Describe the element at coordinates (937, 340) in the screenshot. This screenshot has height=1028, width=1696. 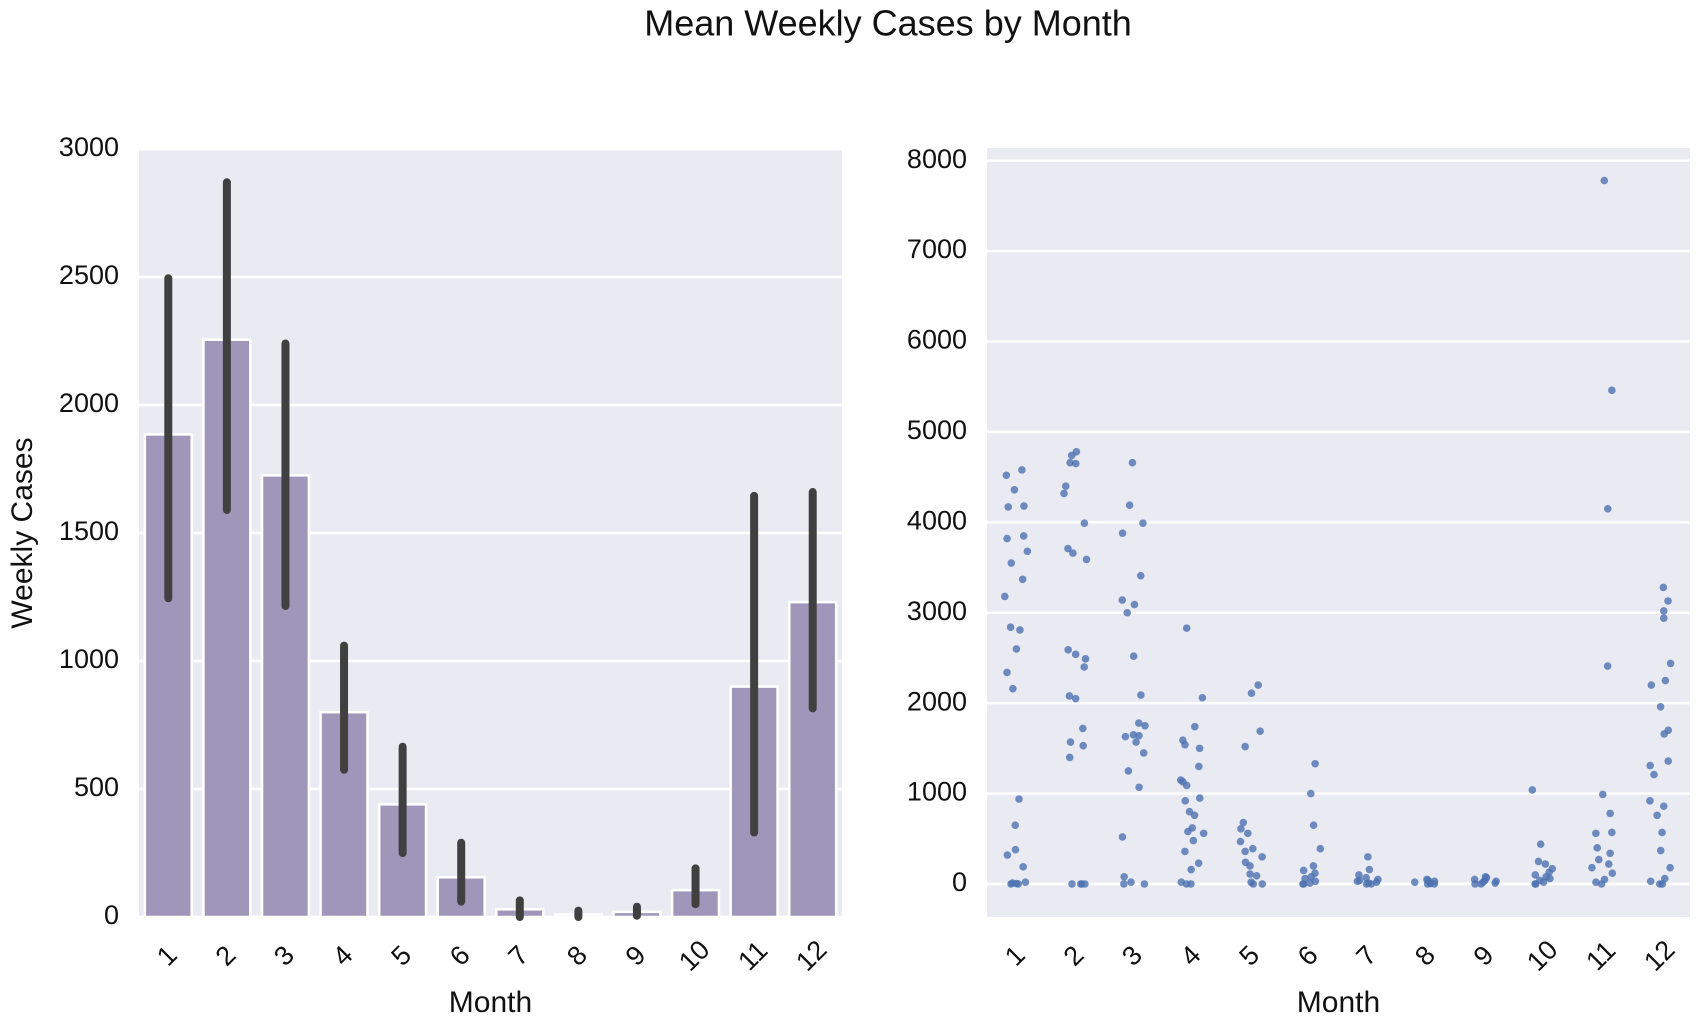
I see `y-tick-label: 6000` at that location.